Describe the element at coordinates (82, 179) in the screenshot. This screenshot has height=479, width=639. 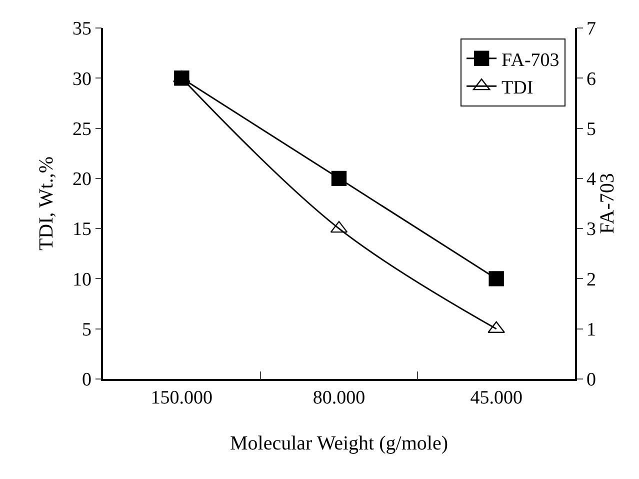
I see `y-tick-label: 20` at that location.